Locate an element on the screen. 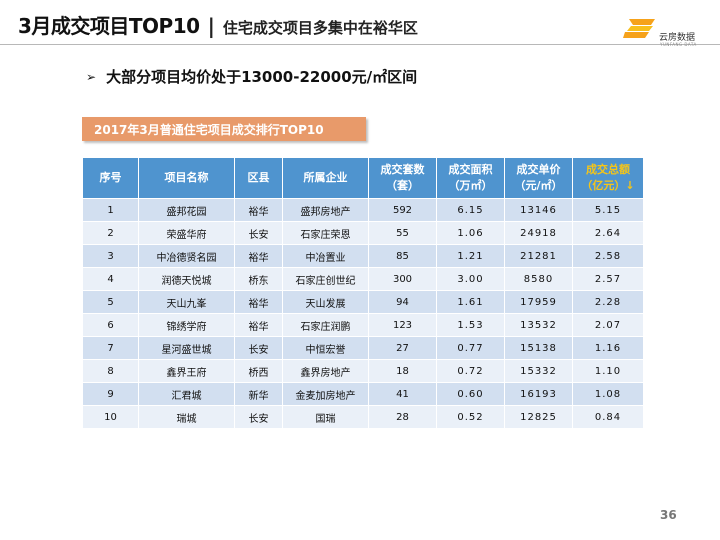 The width and height of the screenshot is (720, 540). col-header-price: 成交单价 （元/㎡） is located at coordinates (538, 178).